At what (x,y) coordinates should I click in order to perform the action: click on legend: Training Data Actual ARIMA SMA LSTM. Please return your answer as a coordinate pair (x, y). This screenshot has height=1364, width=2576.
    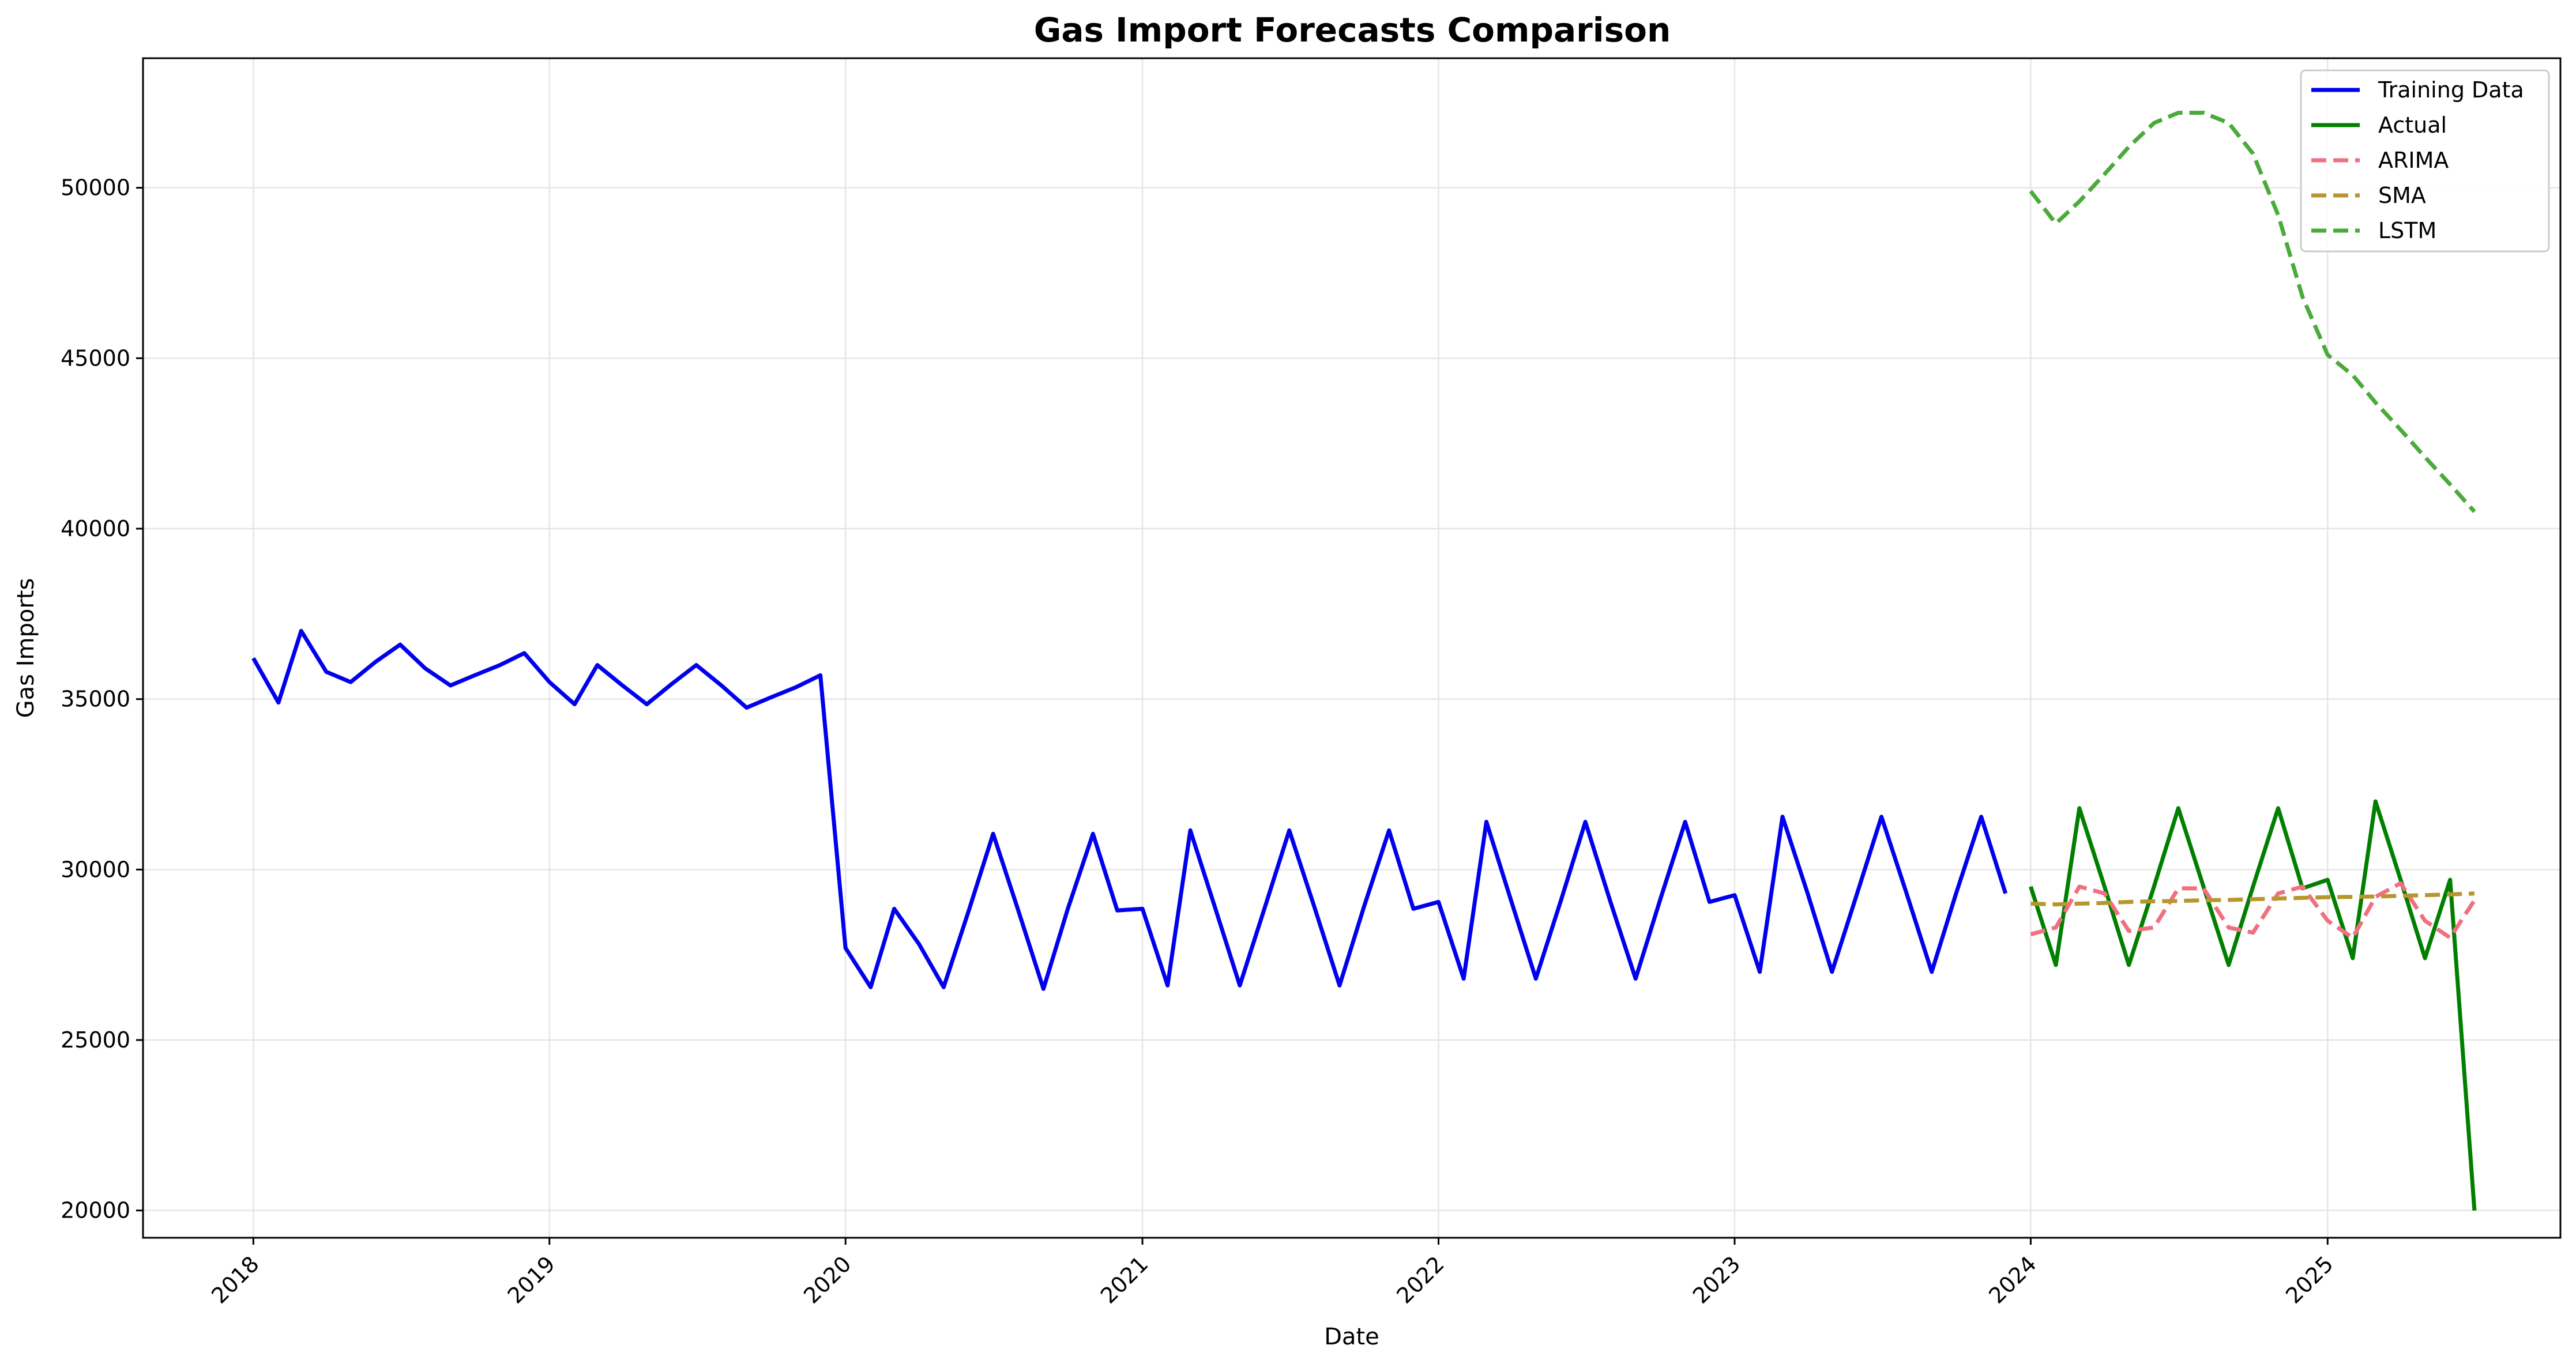
    Looking at the image, I should click on (2425, 161).